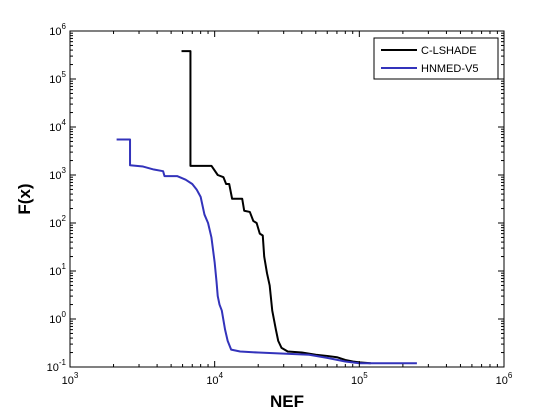  Describe the element at coordinates (504, 379) in the screenshot. I see `x-tick-label: 10⁶` at that location.